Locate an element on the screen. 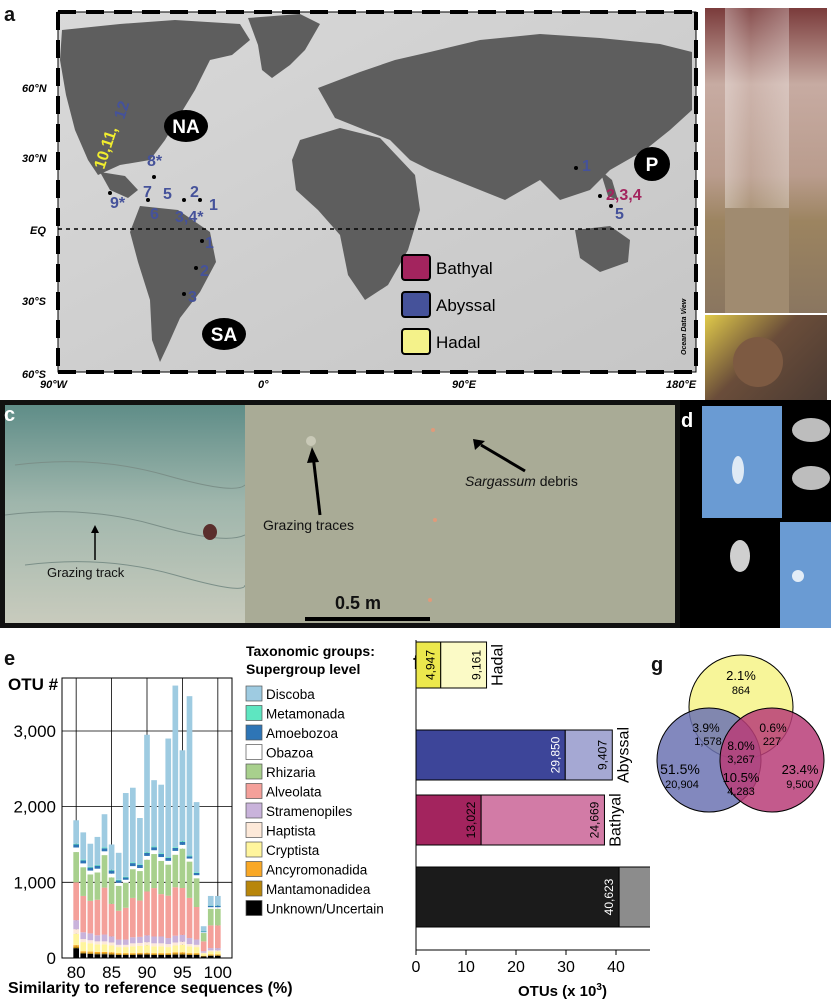 This screenshot has height=1005, width=831. legend-swatch-abyssal is located at coordinates (416, 304).